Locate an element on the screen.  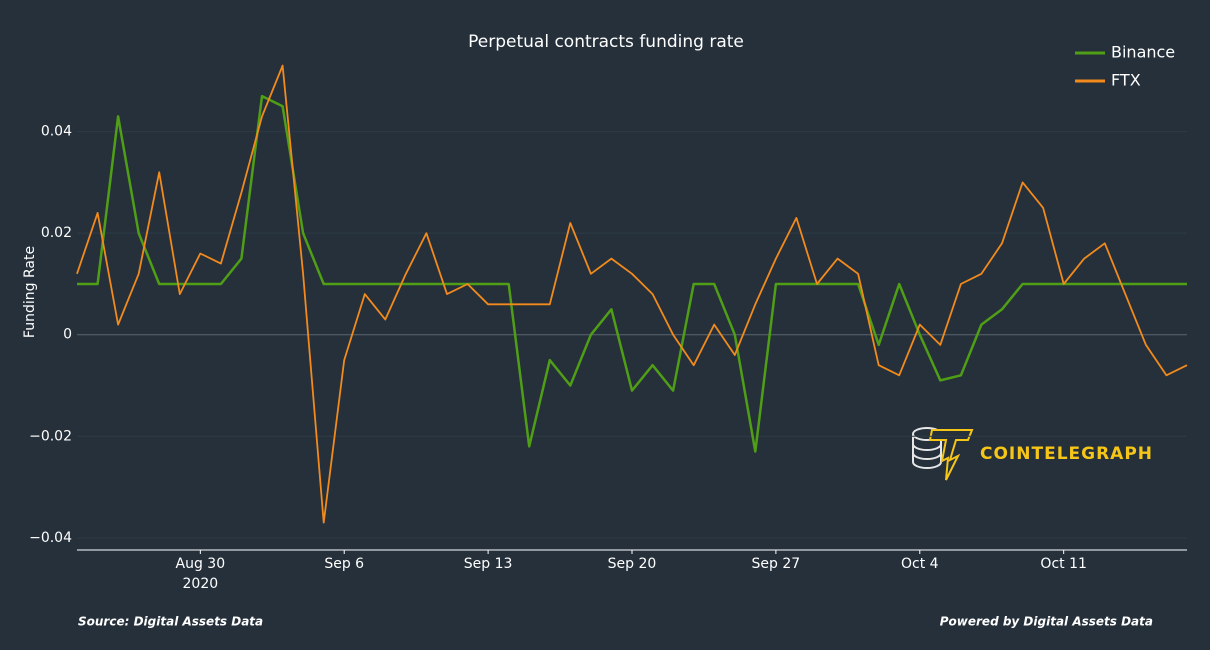
watermark-logo is located at coordinates (943, 454).